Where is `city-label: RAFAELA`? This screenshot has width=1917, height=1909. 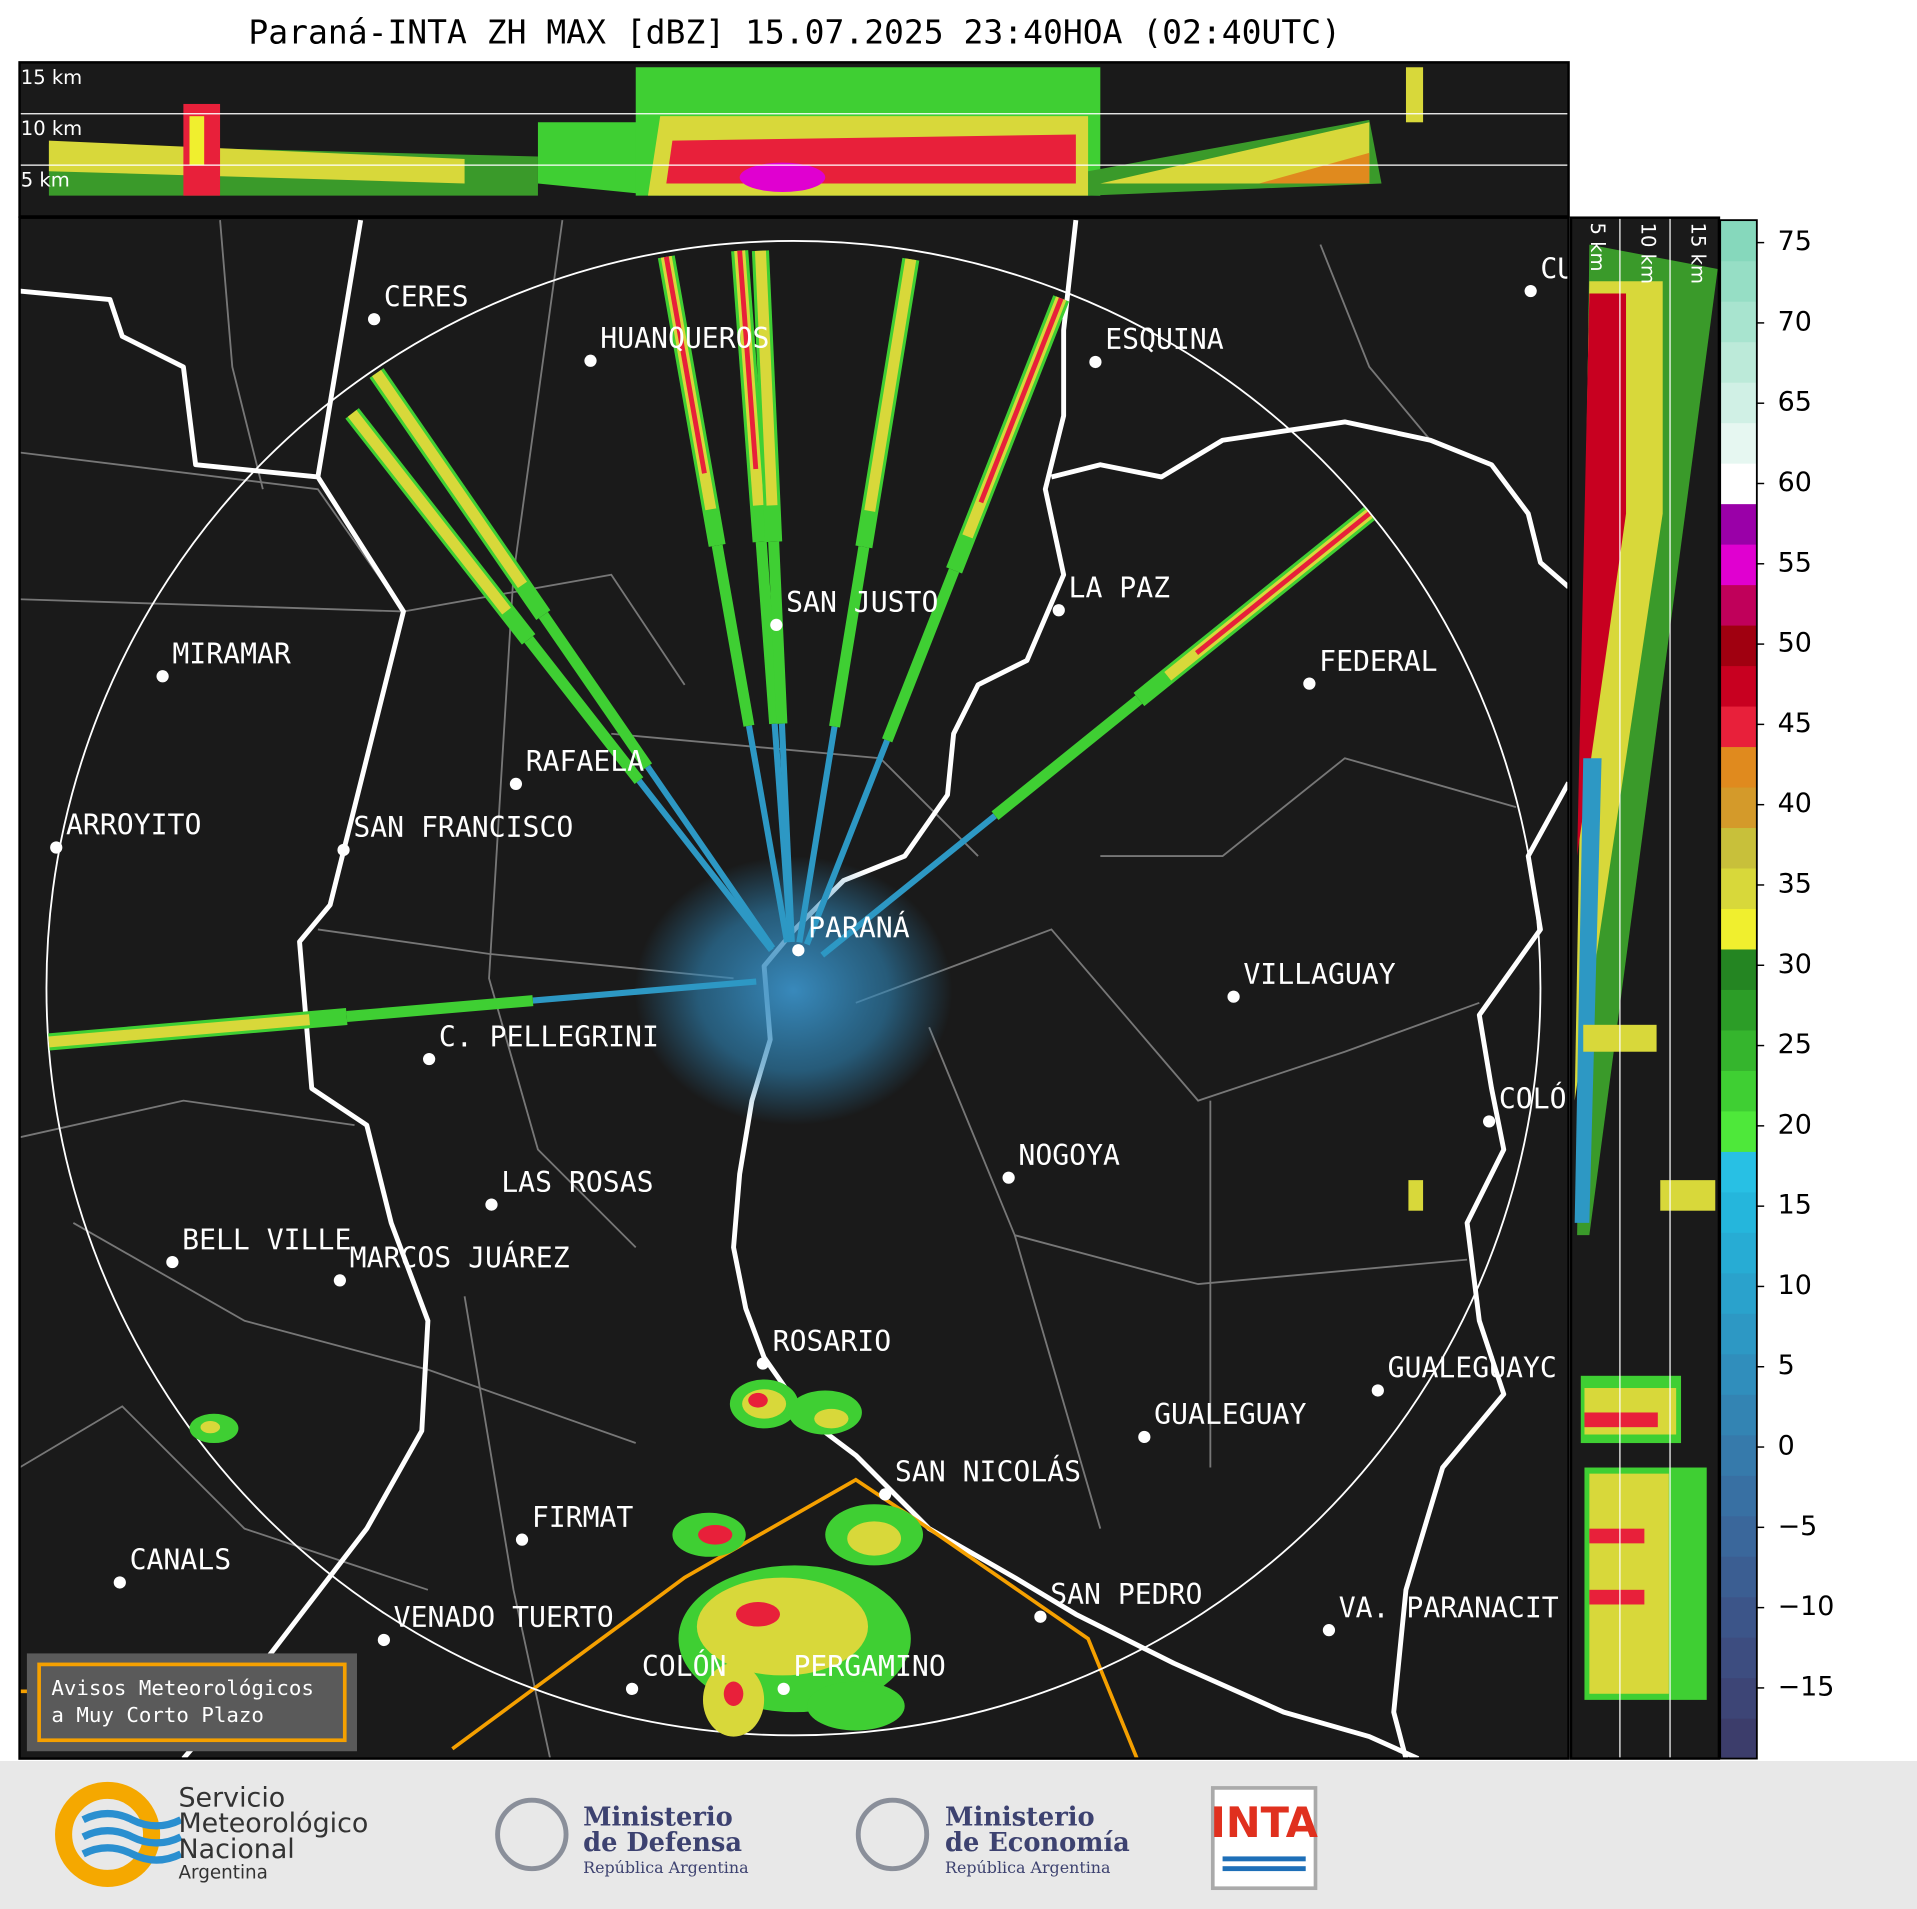
city-label: RAFAELA is located at coordinates (585, 761).